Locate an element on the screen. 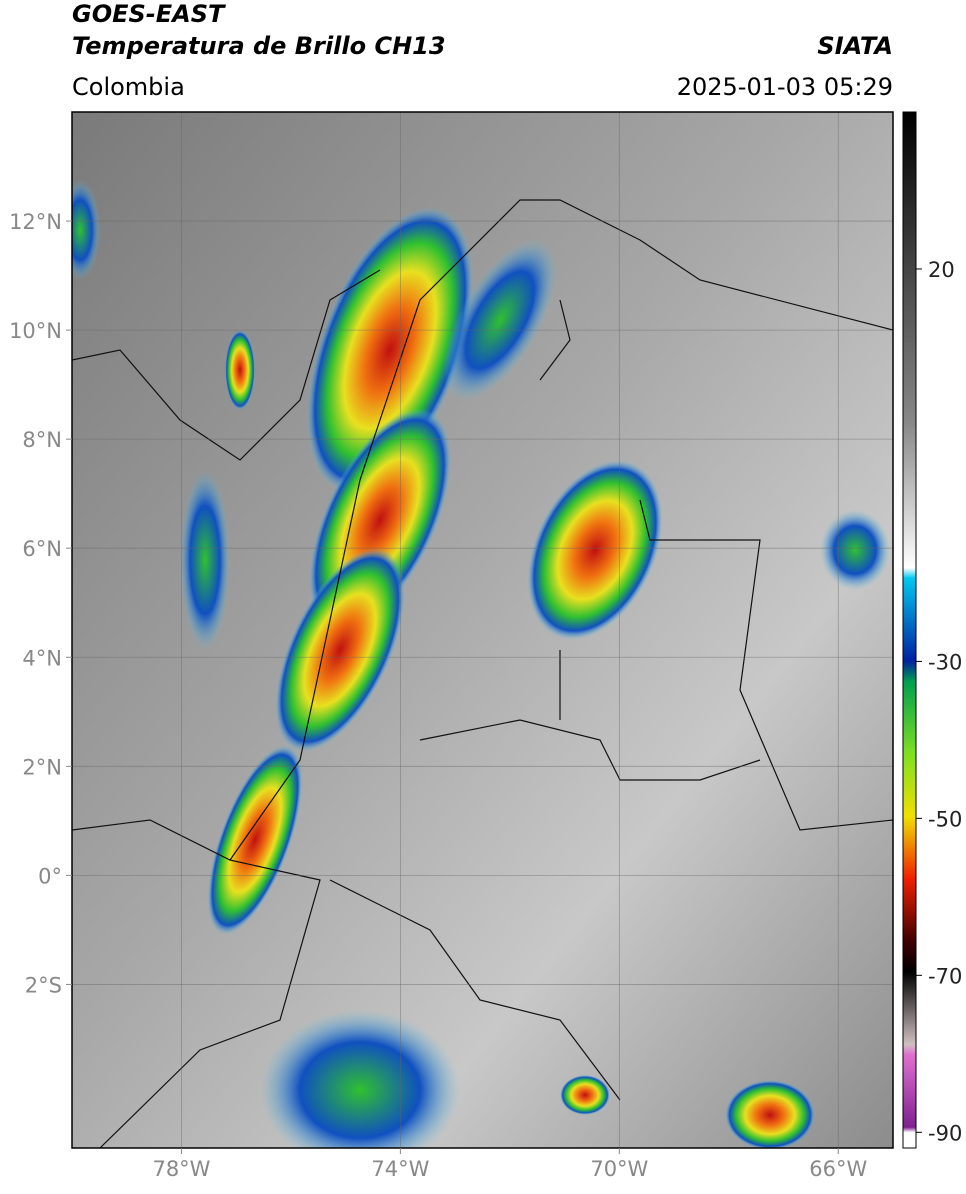 This screenshot has height=1194, width=966. colorbar is located at coordinates (909, 630).